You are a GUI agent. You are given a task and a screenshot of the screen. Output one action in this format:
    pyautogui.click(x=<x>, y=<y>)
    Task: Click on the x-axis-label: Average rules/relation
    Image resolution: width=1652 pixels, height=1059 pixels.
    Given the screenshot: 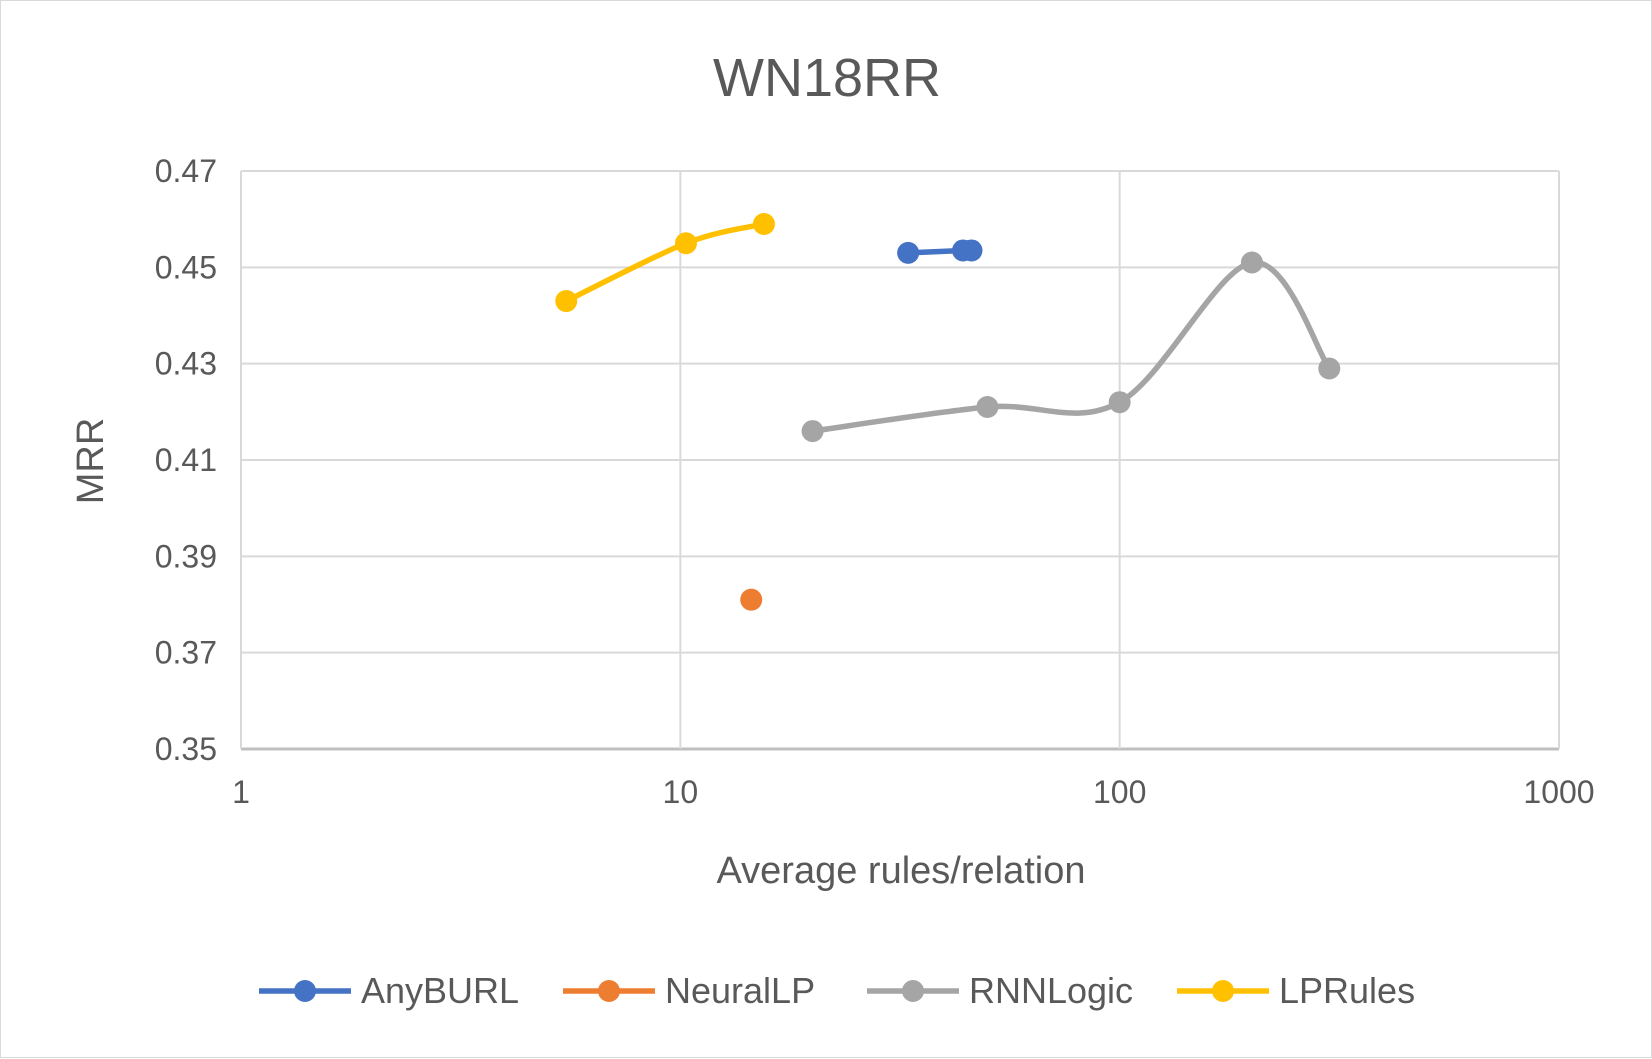 What is the action you would take?
    pyautogui.click(x=901, y=871)
    